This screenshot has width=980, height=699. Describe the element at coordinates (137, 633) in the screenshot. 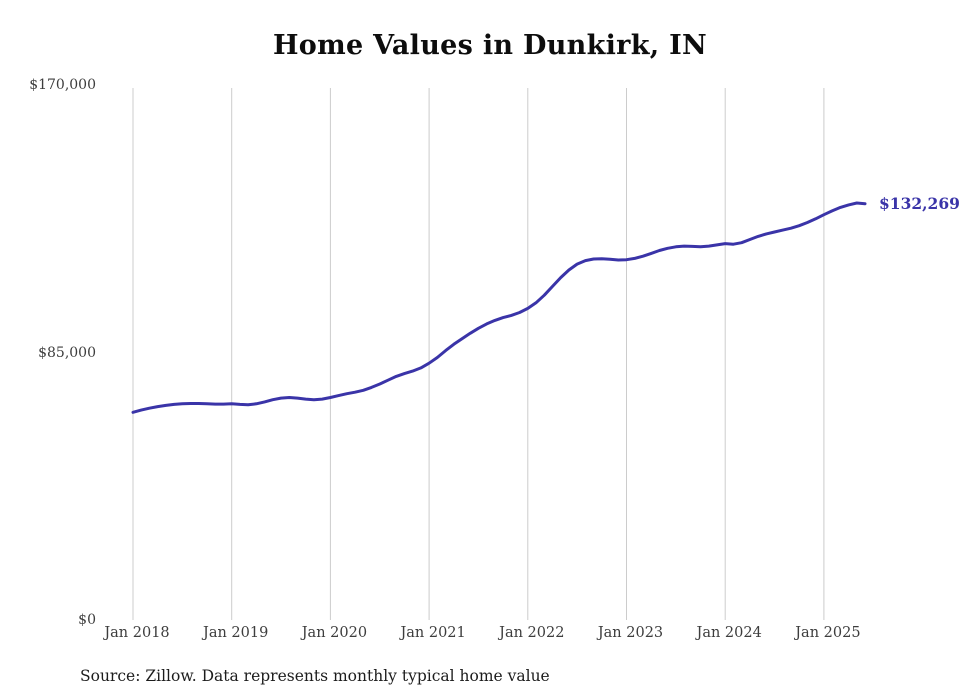

I see `x-axis-tick-label: Jan 2018` at that location.